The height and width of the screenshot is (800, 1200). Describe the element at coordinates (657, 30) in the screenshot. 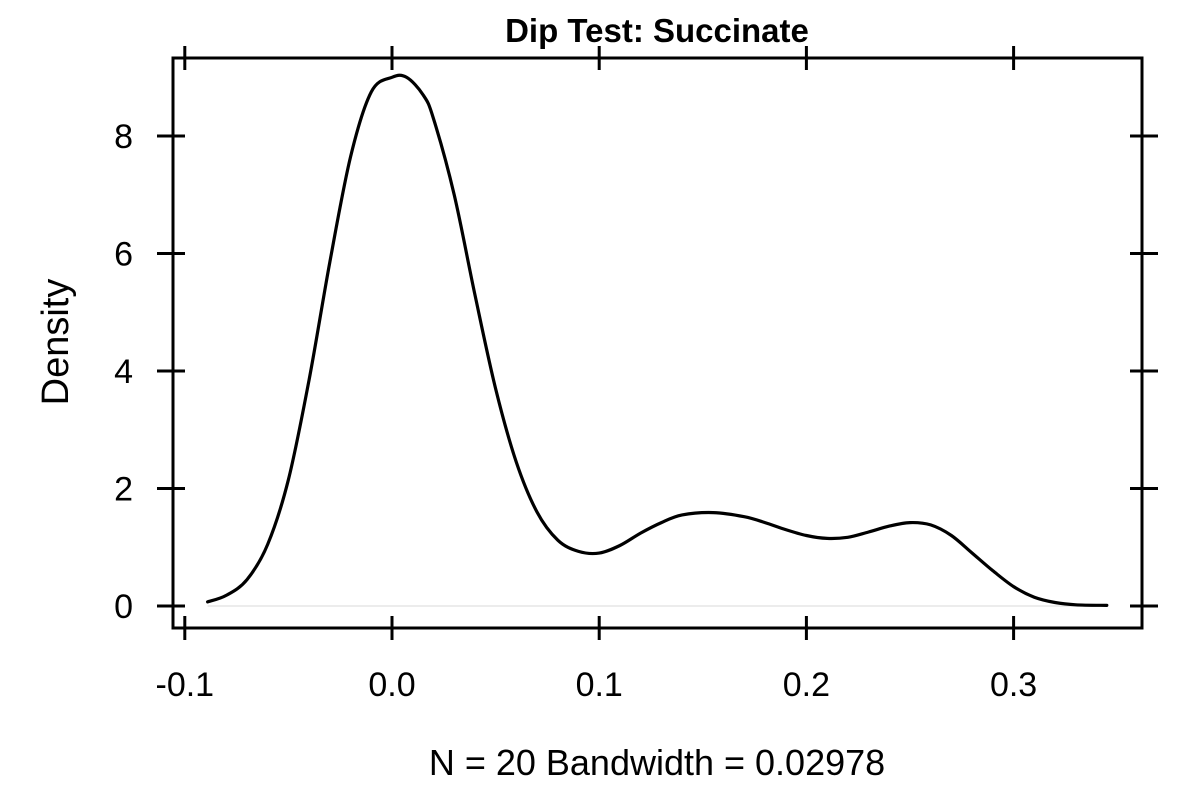

I see `chart-title: Dip Test: Succinate` at that location.